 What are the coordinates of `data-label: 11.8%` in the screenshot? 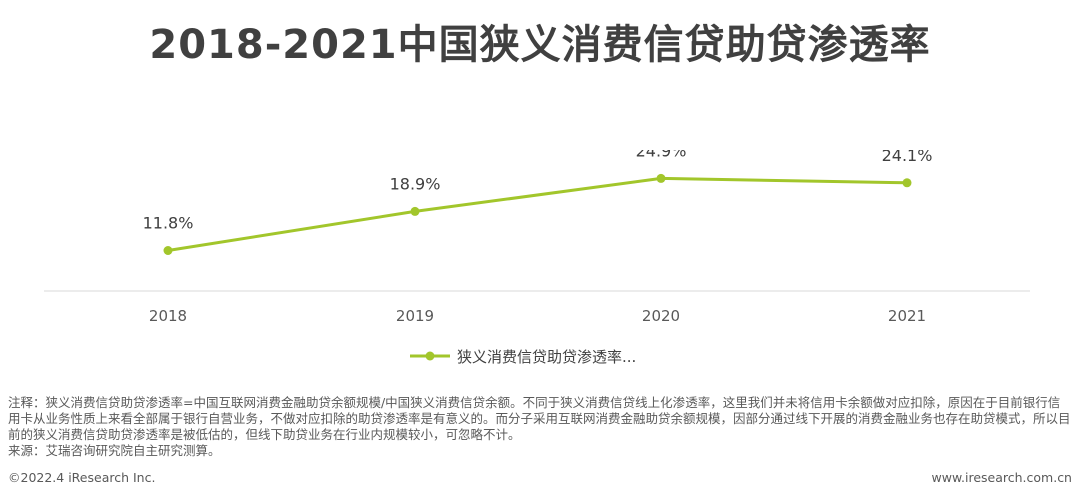 It's located at (168, 223).